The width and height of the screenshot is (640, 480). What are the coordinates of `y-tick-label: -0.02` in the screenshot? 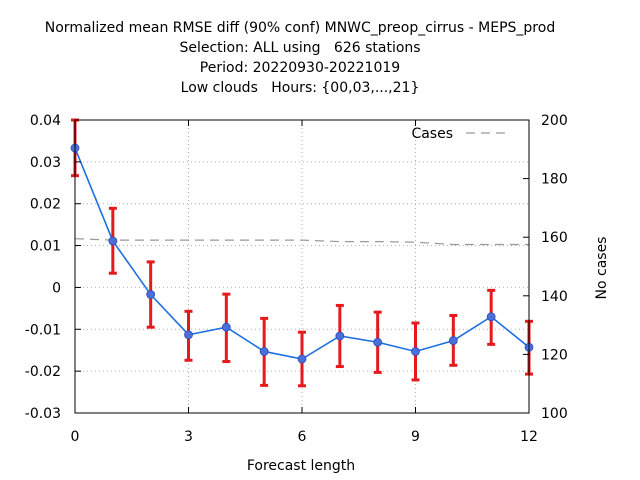 It's located at (43, 372).